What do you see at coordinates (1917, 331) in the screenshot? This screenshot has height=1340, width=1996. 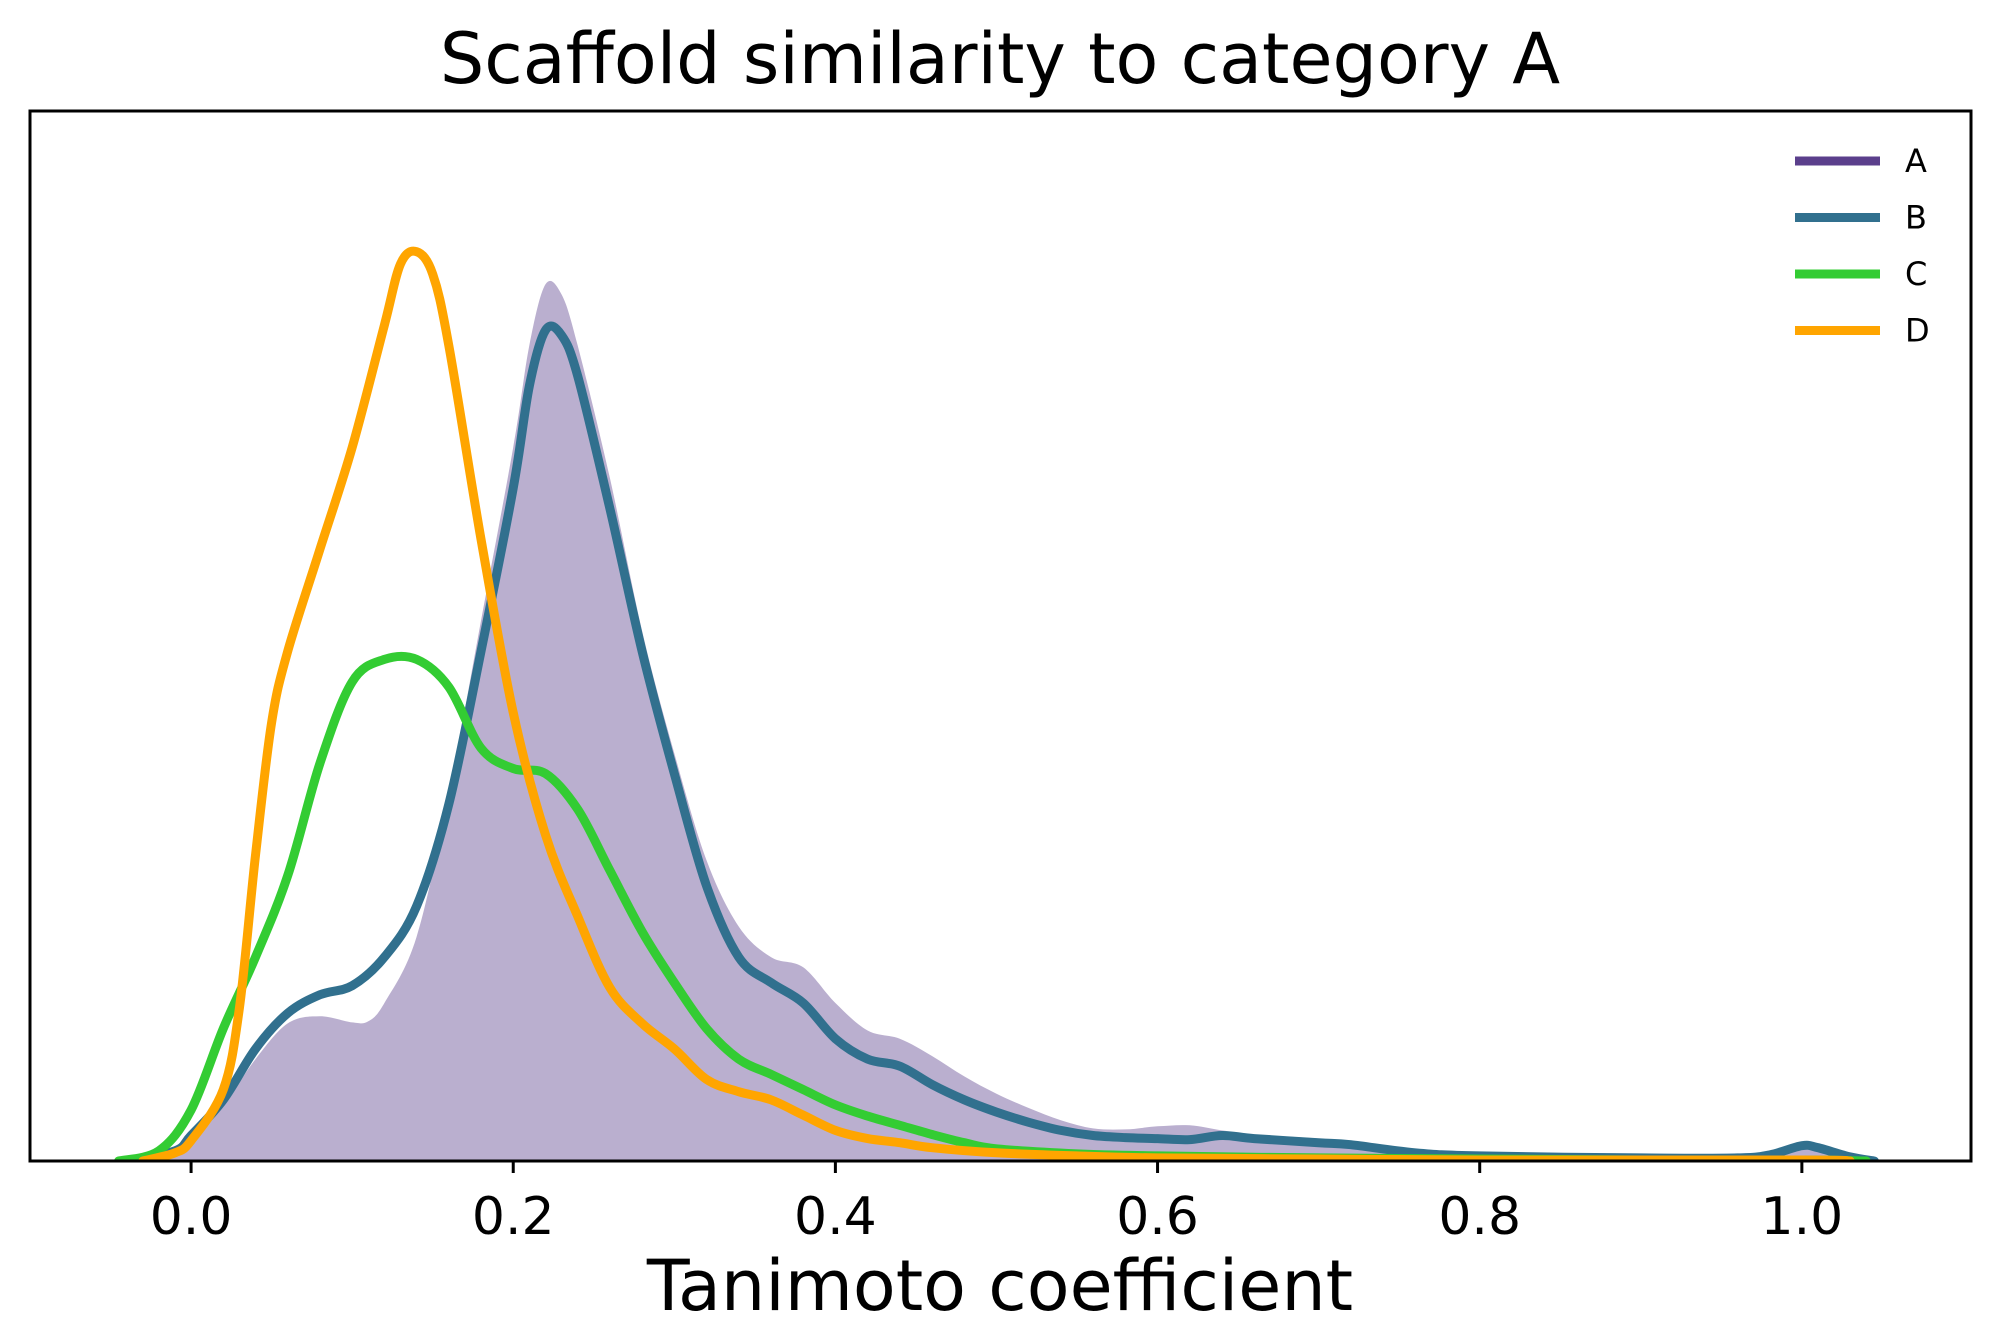 I see `legend-label-d: D` at bounding box center [1917, 331].